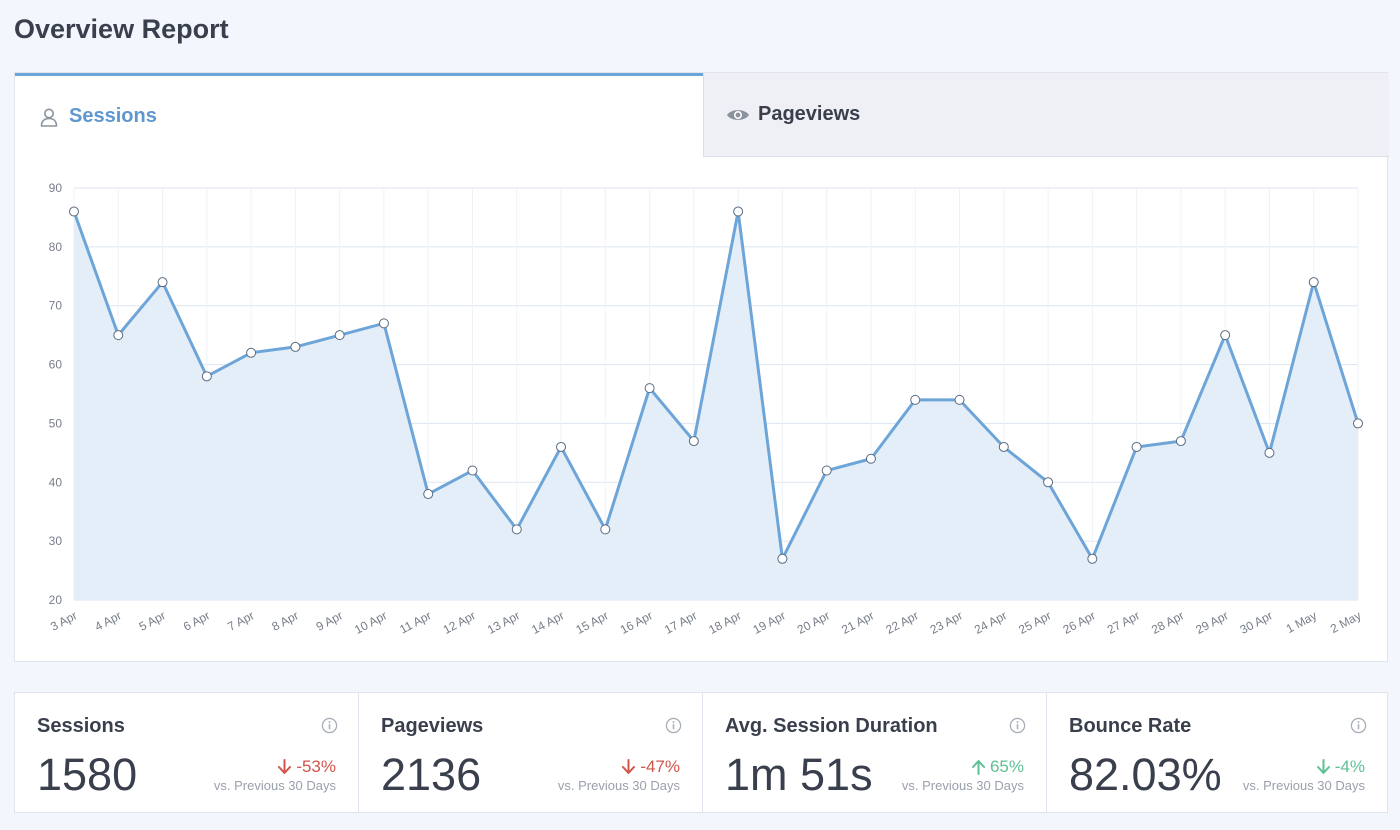  Describe the element at coordinates (809, 114) in the screenshot. I see `tab-pageviews-label: Pageviews` at that location.